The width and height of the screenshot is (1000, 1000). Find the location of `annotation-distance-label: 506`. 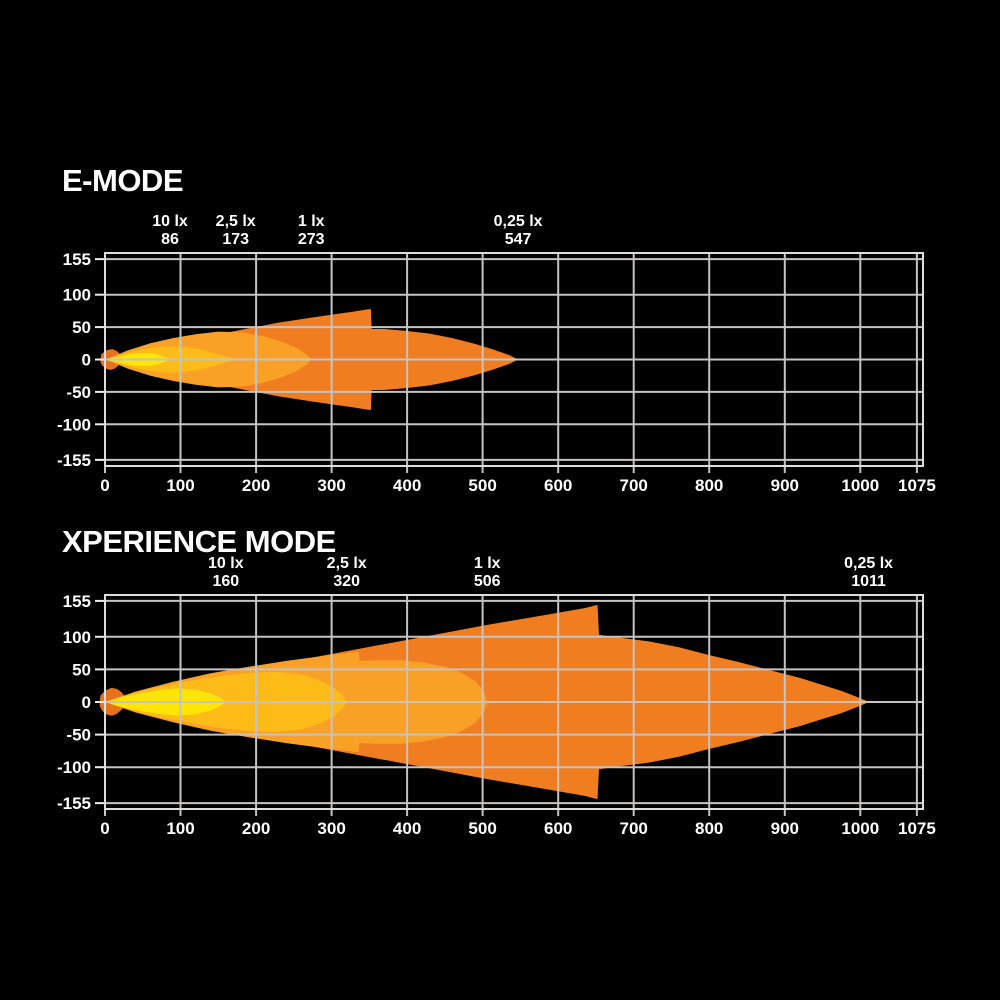

annotation-distance-label: 506 is located at coordinates (487, 581).